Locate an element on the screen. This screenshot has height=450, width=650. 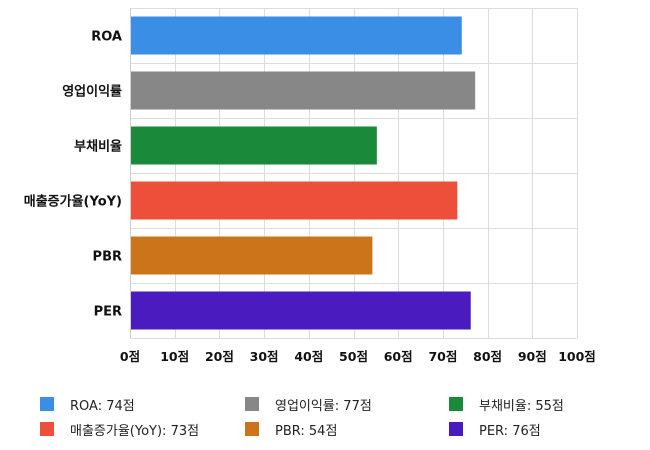
x-tick-label-5: 50점 is located at coordinates (353, 356).